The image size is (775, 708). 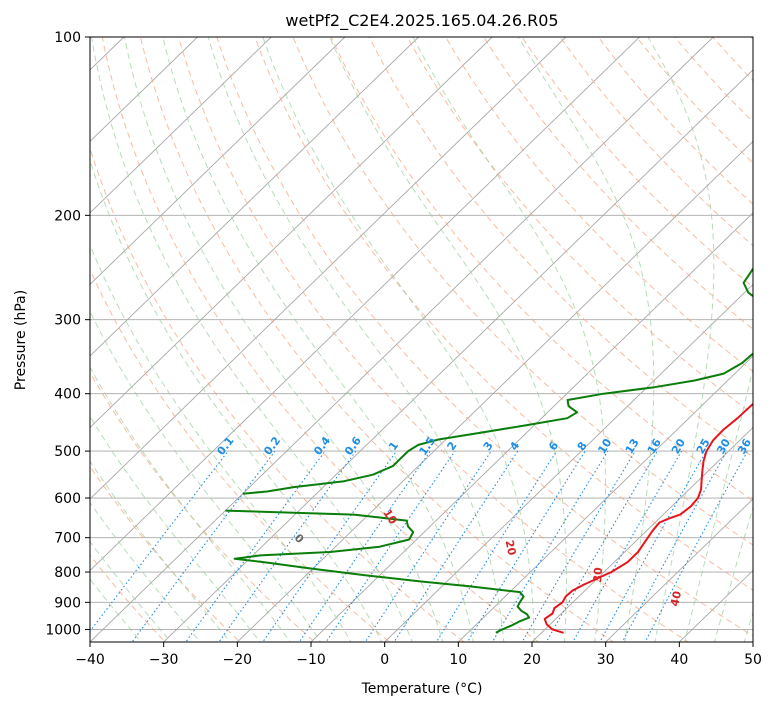 What do you see at coordinates (753, 660) in the screenshot?
I see `x-tick-label: 50` at bounding box center [753, 660].